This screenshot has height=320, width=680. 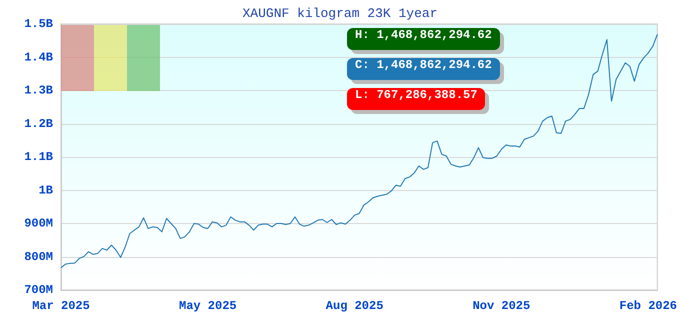 What do you see at coordinates (340, 13) in the screenshot?
I see `chart-title: XAUGNF kilogram 23K 1year` at bounding box center [340, 13].